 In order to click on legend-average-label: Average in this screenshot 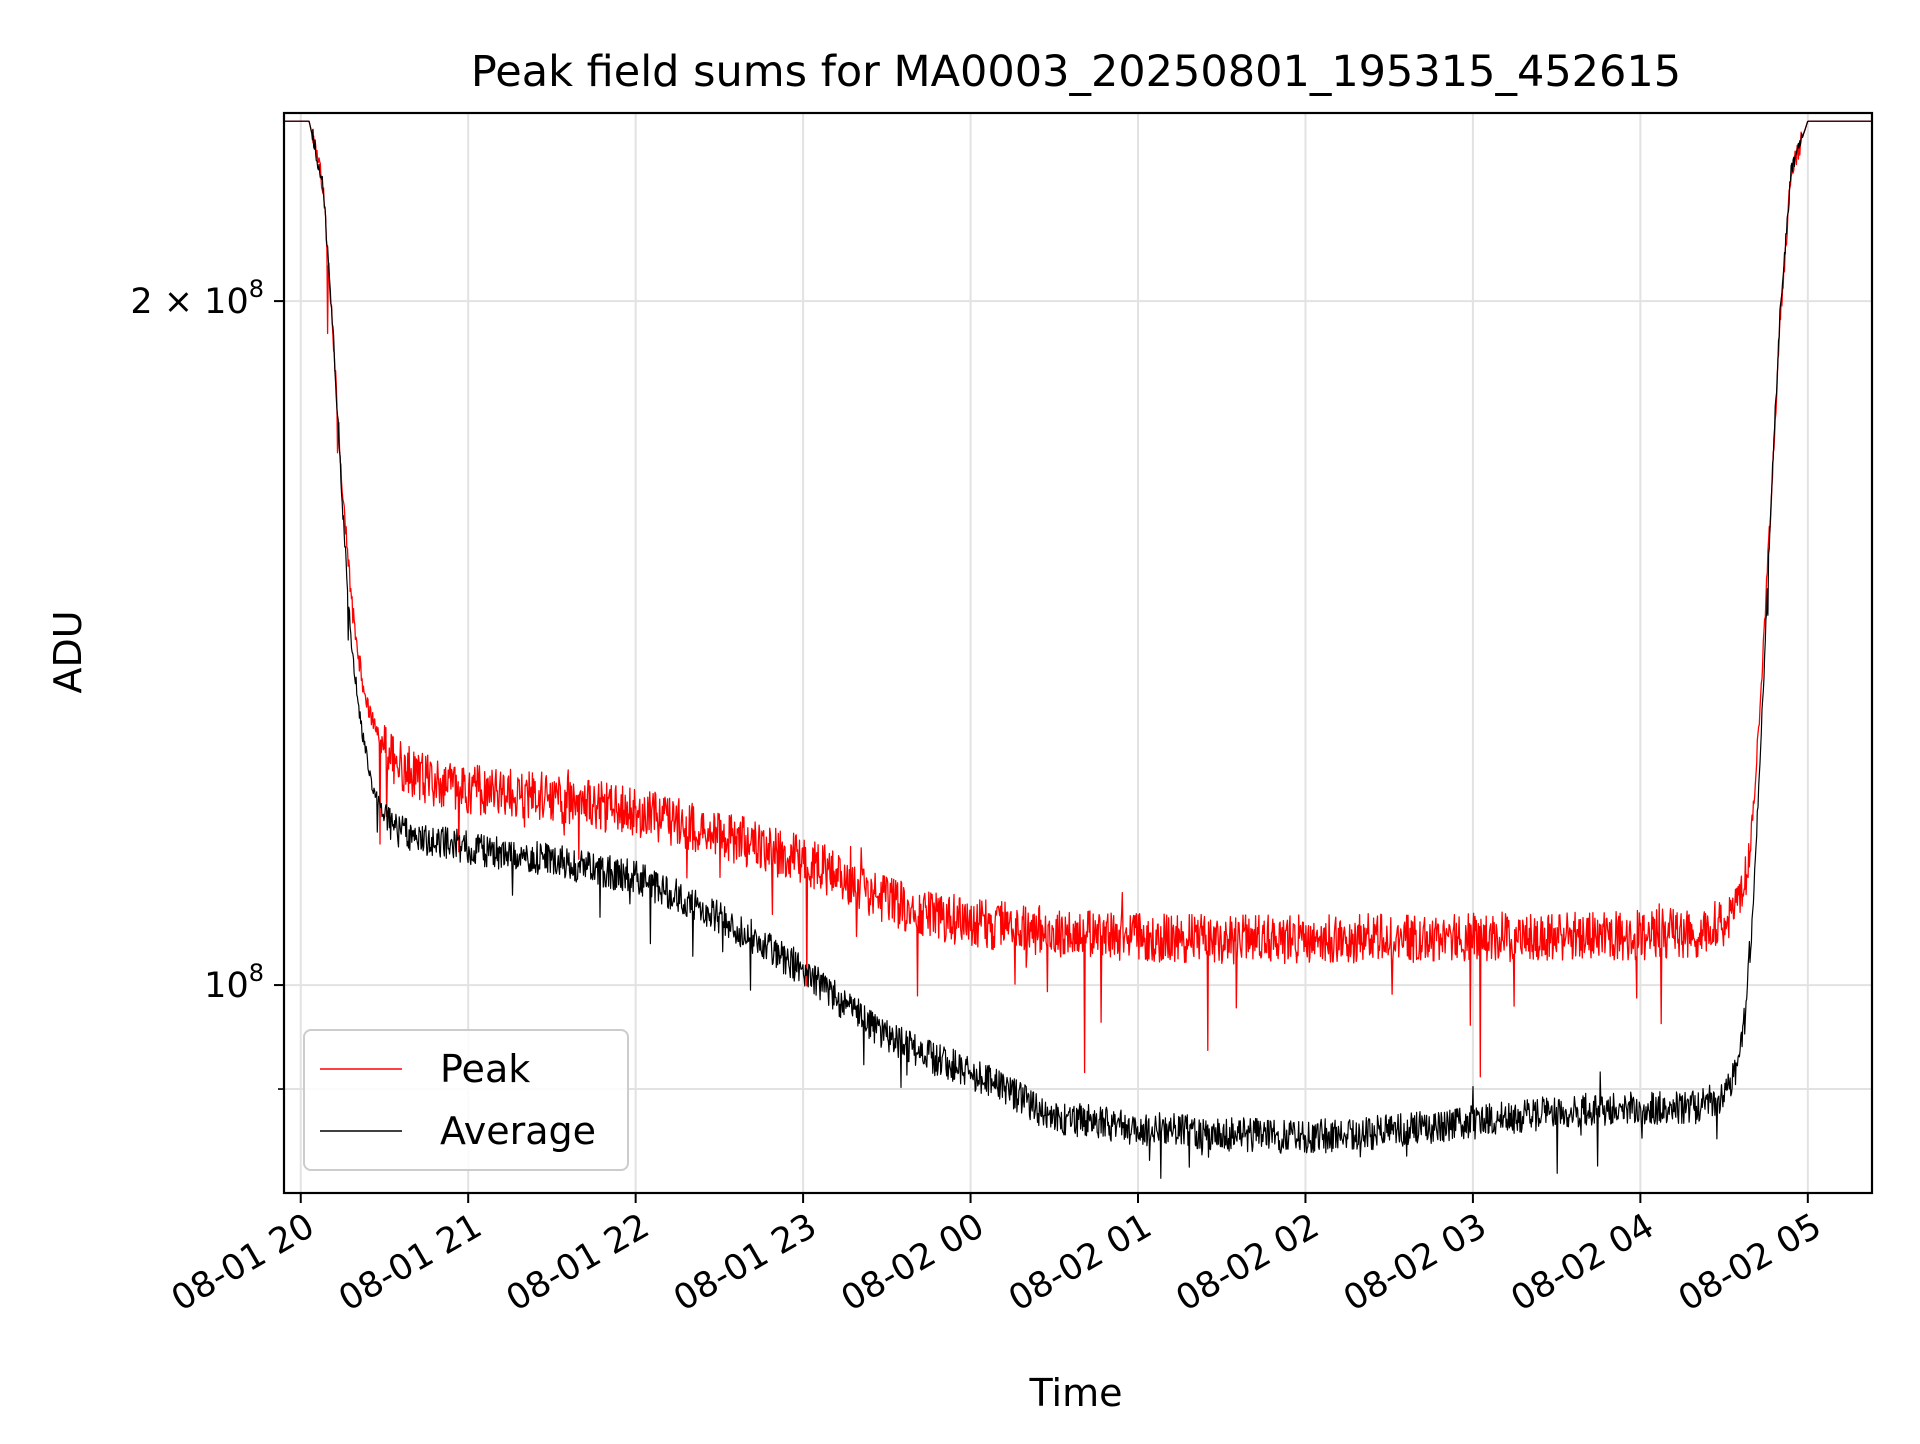, I will do `click(518, 1131)`.